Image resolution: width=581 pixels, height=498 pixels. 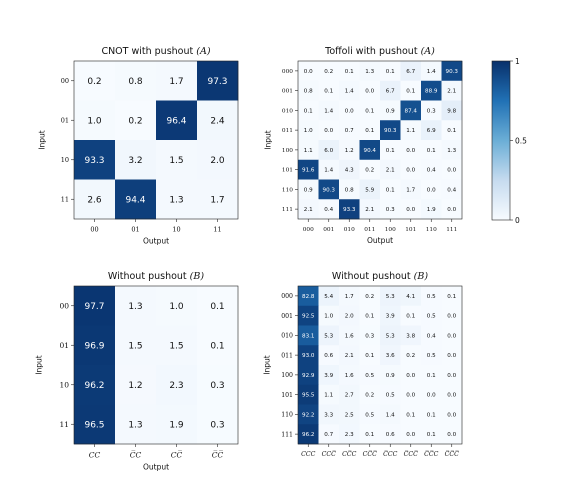 What do you see at coordinates (410, 297) in the screenshot?
I see `cell-value-label: 4.1` at bounding box center [410, 297].